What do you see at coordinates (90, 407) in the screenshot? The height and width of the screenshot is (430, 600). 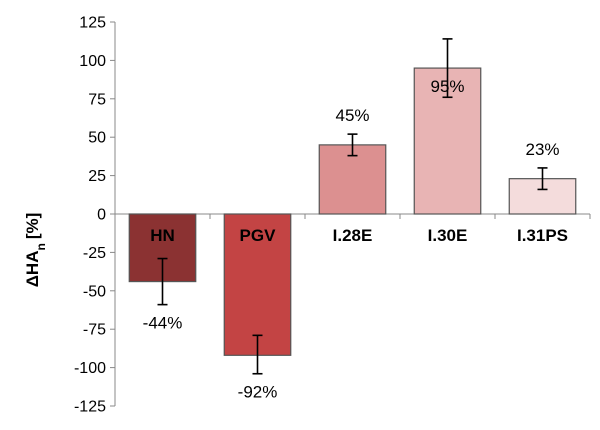 I see `y-tick-label: -125` at bounding box center [90, 407].